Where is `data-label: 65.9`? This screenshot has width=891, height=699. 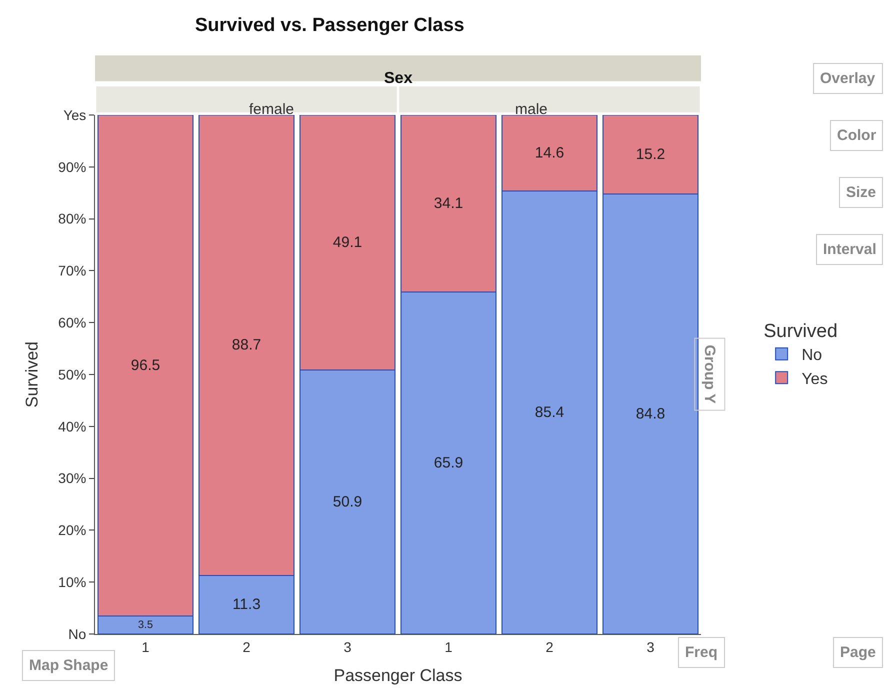
data-label: 65.9 is located at coordinates (449, 463).